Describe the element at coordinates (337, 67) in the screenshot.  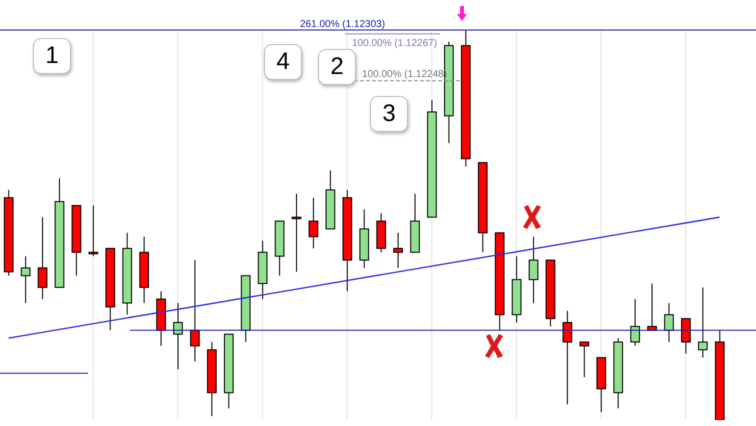
I see `annotation: 2` at that location.